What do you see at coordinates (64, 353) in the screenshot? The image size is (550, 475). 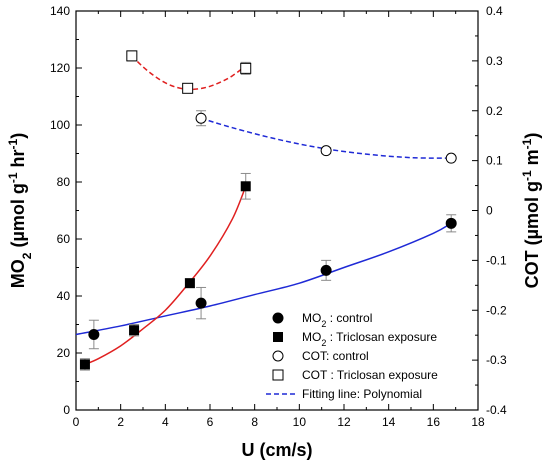 I see `y-left-tick-label: 20` at bounding box center [64, 353].